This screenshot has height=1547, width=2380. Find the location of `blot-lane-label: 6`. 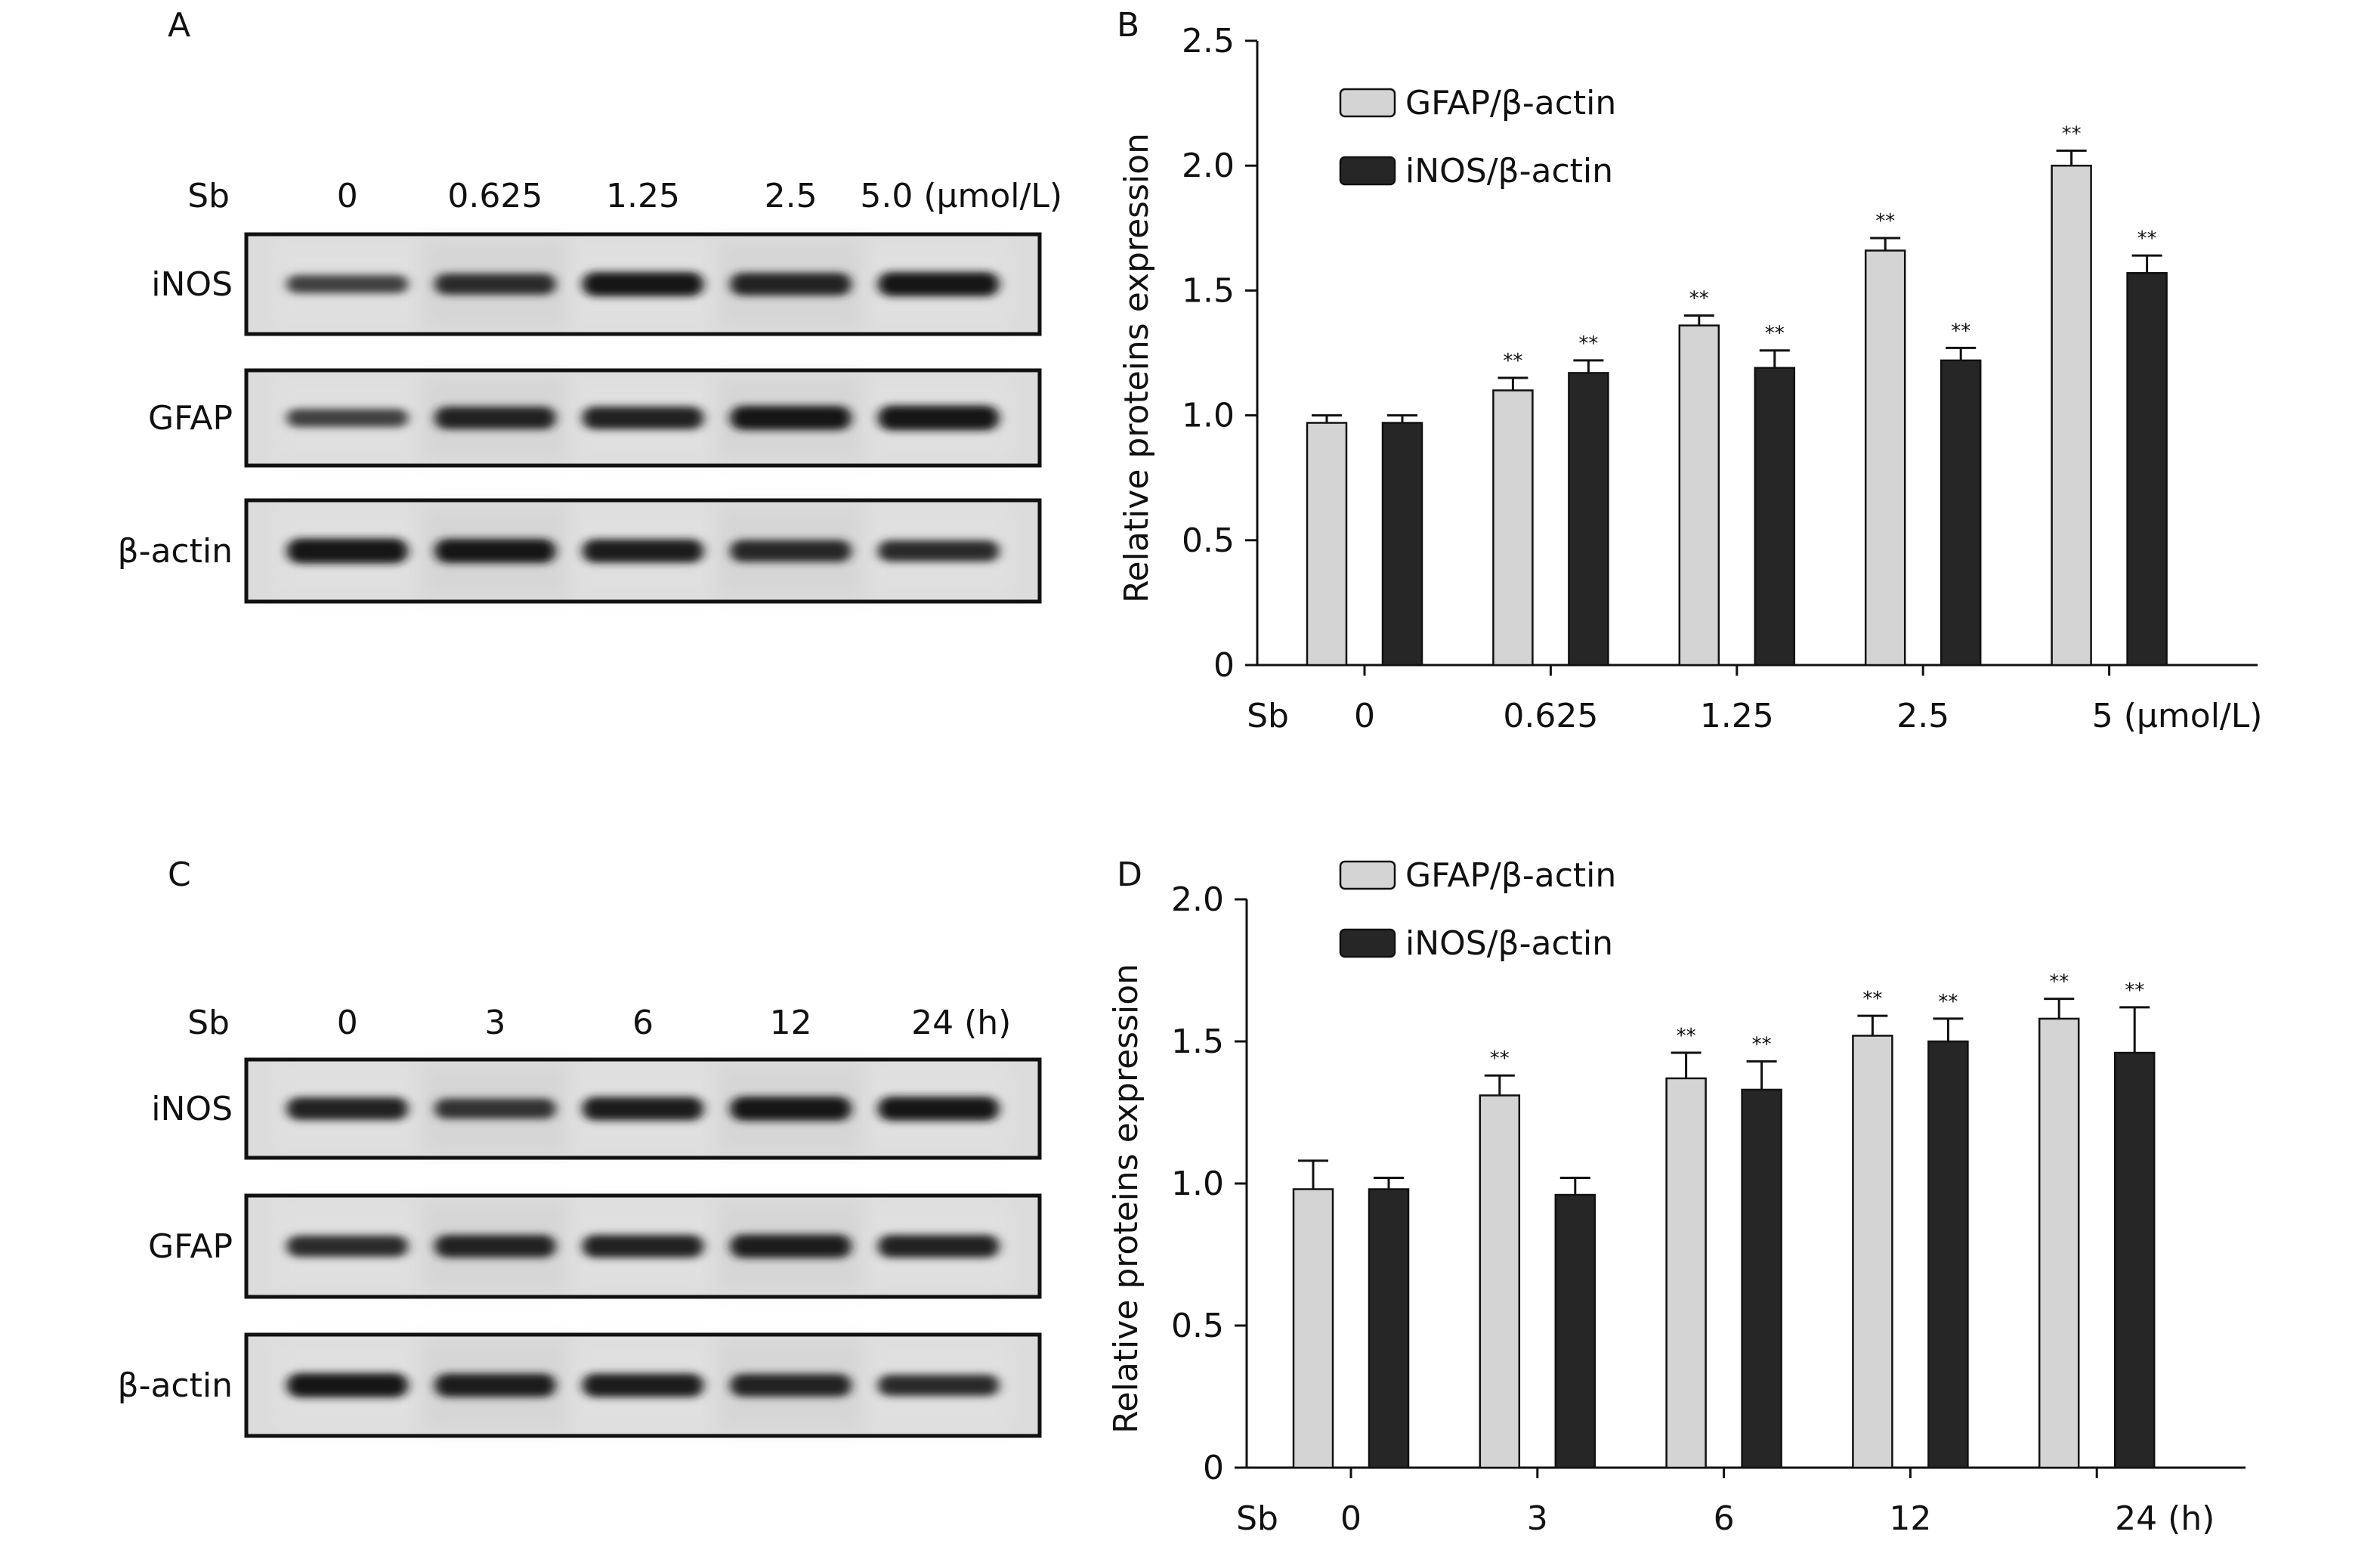

blot-lane-label: 6 is located at coordinates (643, 1023).